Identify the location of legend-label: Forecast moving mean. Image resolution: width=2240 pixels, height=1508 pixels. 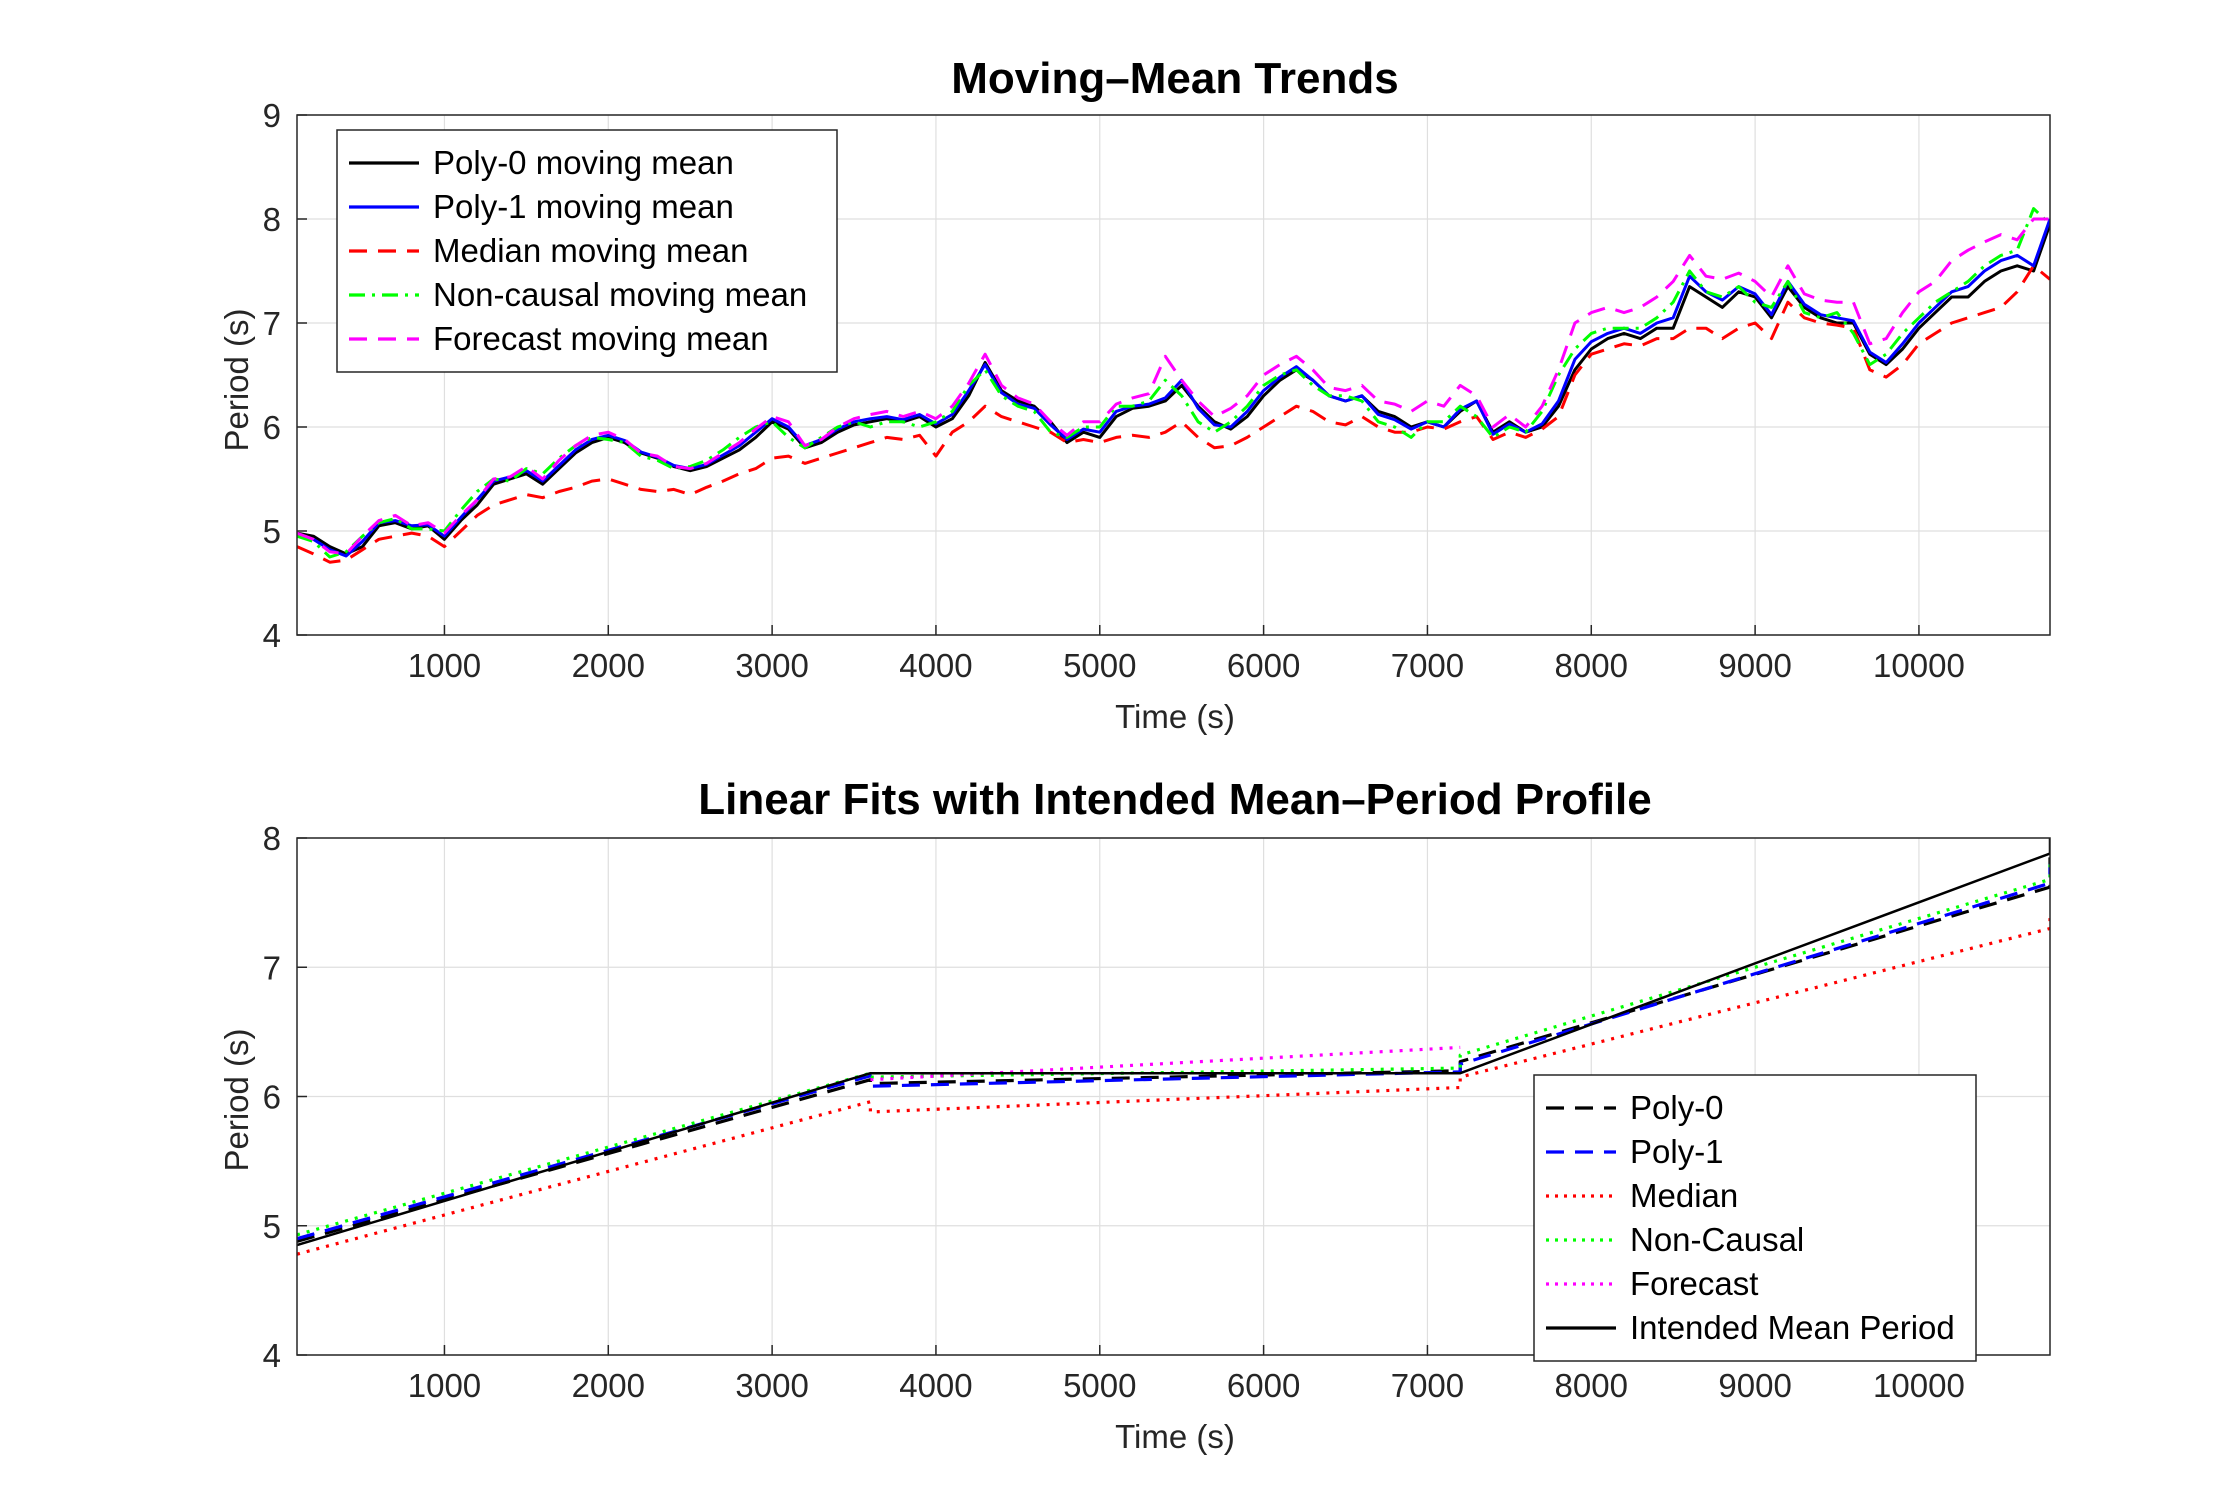
(601, 338).